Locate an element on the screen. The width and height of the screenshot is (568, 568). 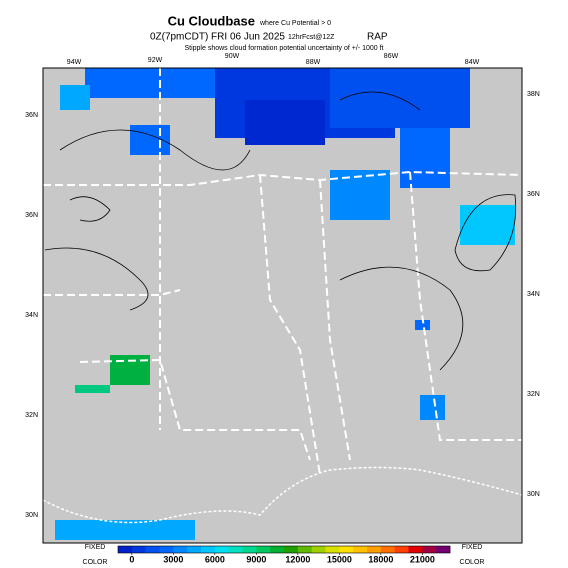
lon-label: 84W is located at coordinates (472, 62).